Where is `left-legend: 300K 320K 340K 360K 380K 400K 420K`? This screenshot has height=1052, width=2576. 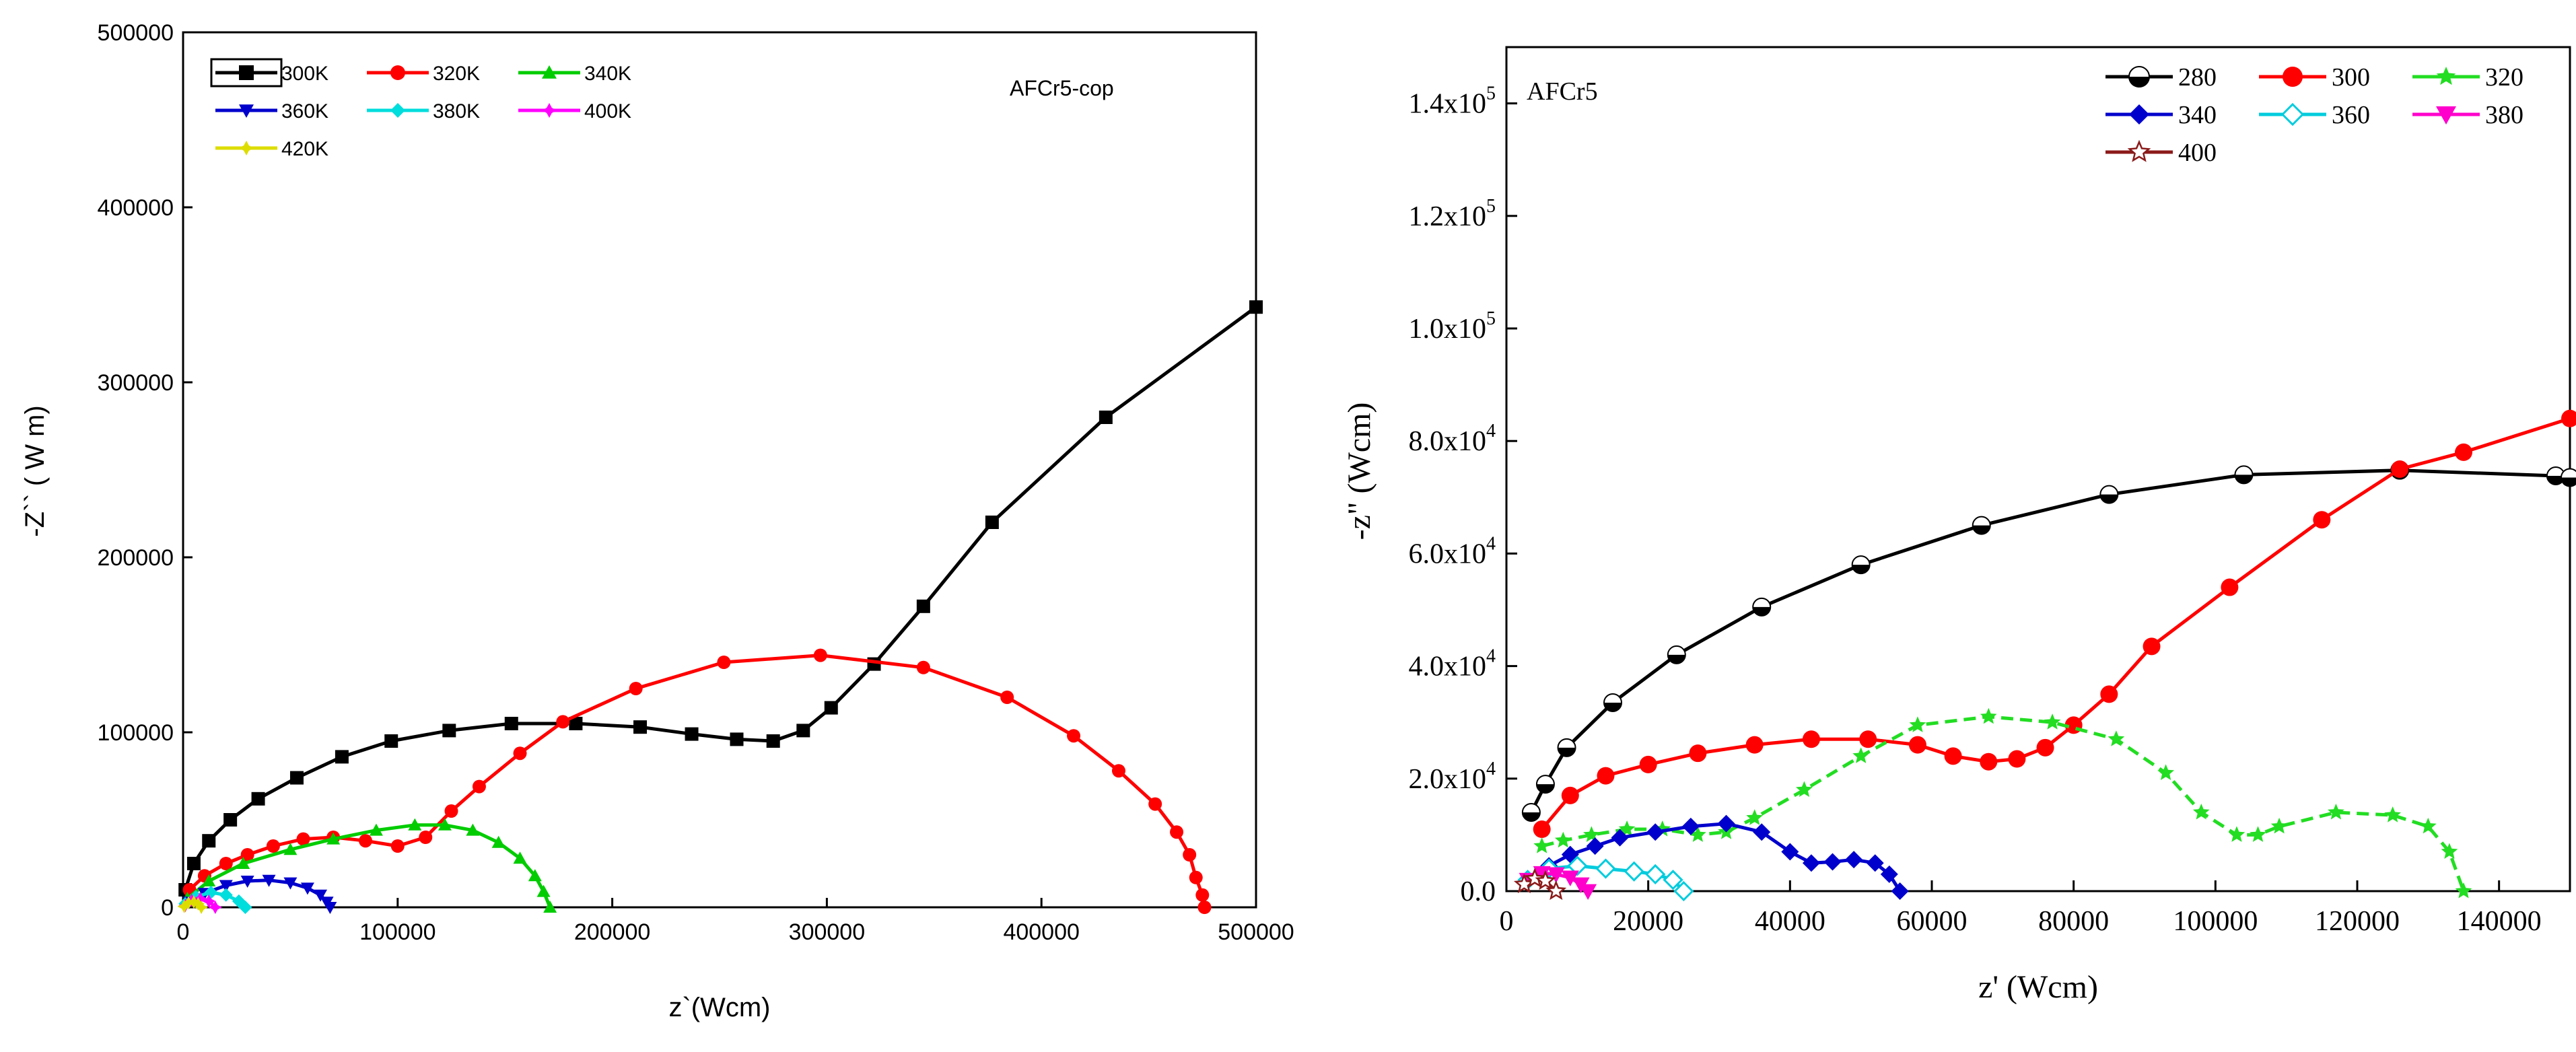 left-legend: 300K 320K 340K 360K 380K 400K 420K is located at coordinates (420, 109).